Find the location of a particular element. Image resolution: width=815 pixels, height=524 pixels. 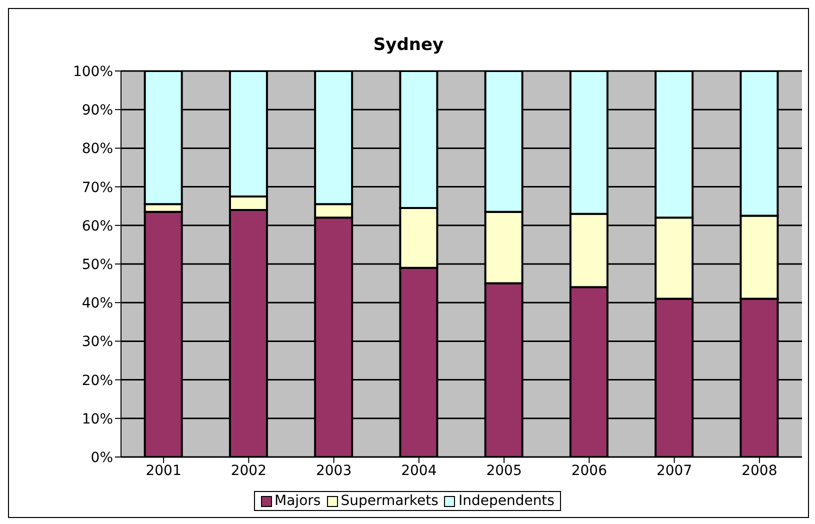

y-tick-label: 100% is located at coordinates (92, 72).